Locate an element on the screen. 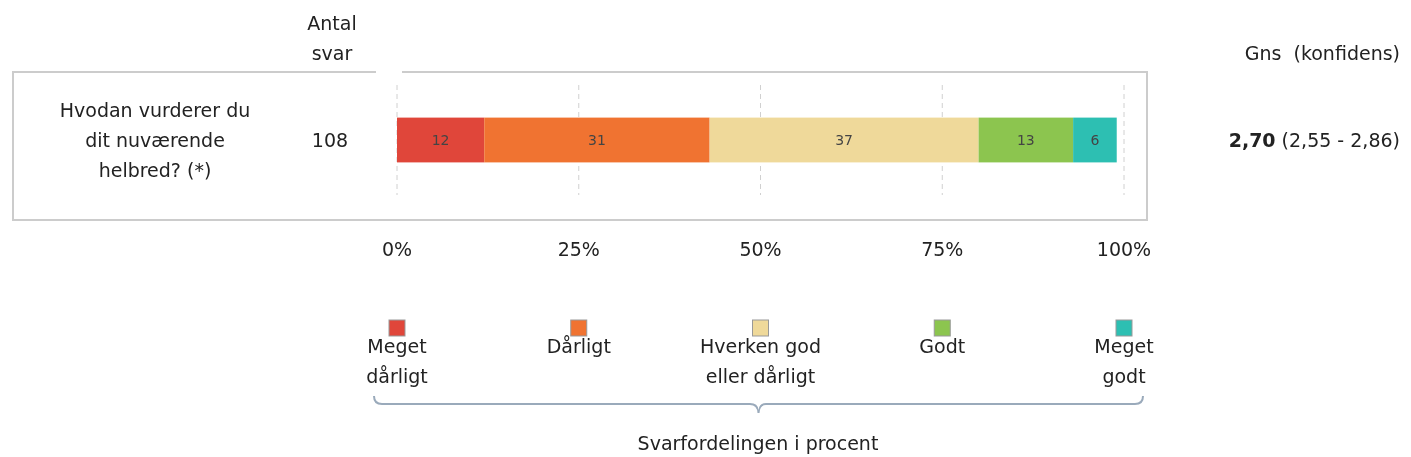 The height and width of the screenshot is (457, 1411). x-tick-label: 0% is located at coordinates (397, 249).